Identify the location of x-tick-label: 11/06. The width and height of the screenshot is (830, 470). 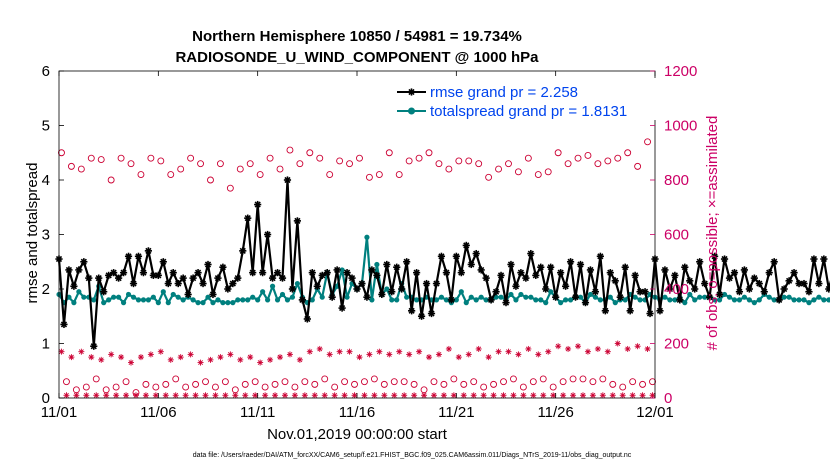
(158, 412).